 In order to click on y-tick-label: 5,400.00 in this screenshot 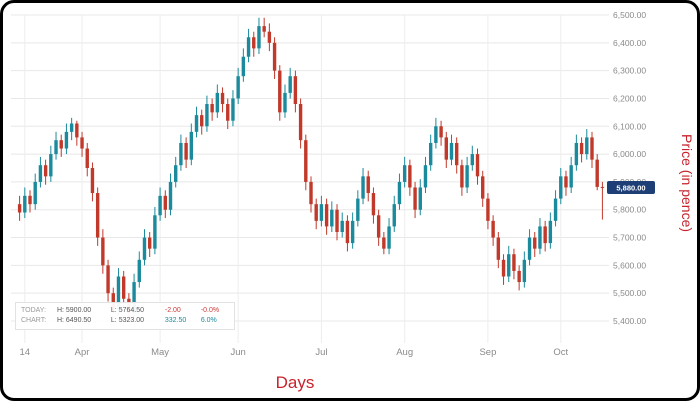, I will do `click(629, 321)`.